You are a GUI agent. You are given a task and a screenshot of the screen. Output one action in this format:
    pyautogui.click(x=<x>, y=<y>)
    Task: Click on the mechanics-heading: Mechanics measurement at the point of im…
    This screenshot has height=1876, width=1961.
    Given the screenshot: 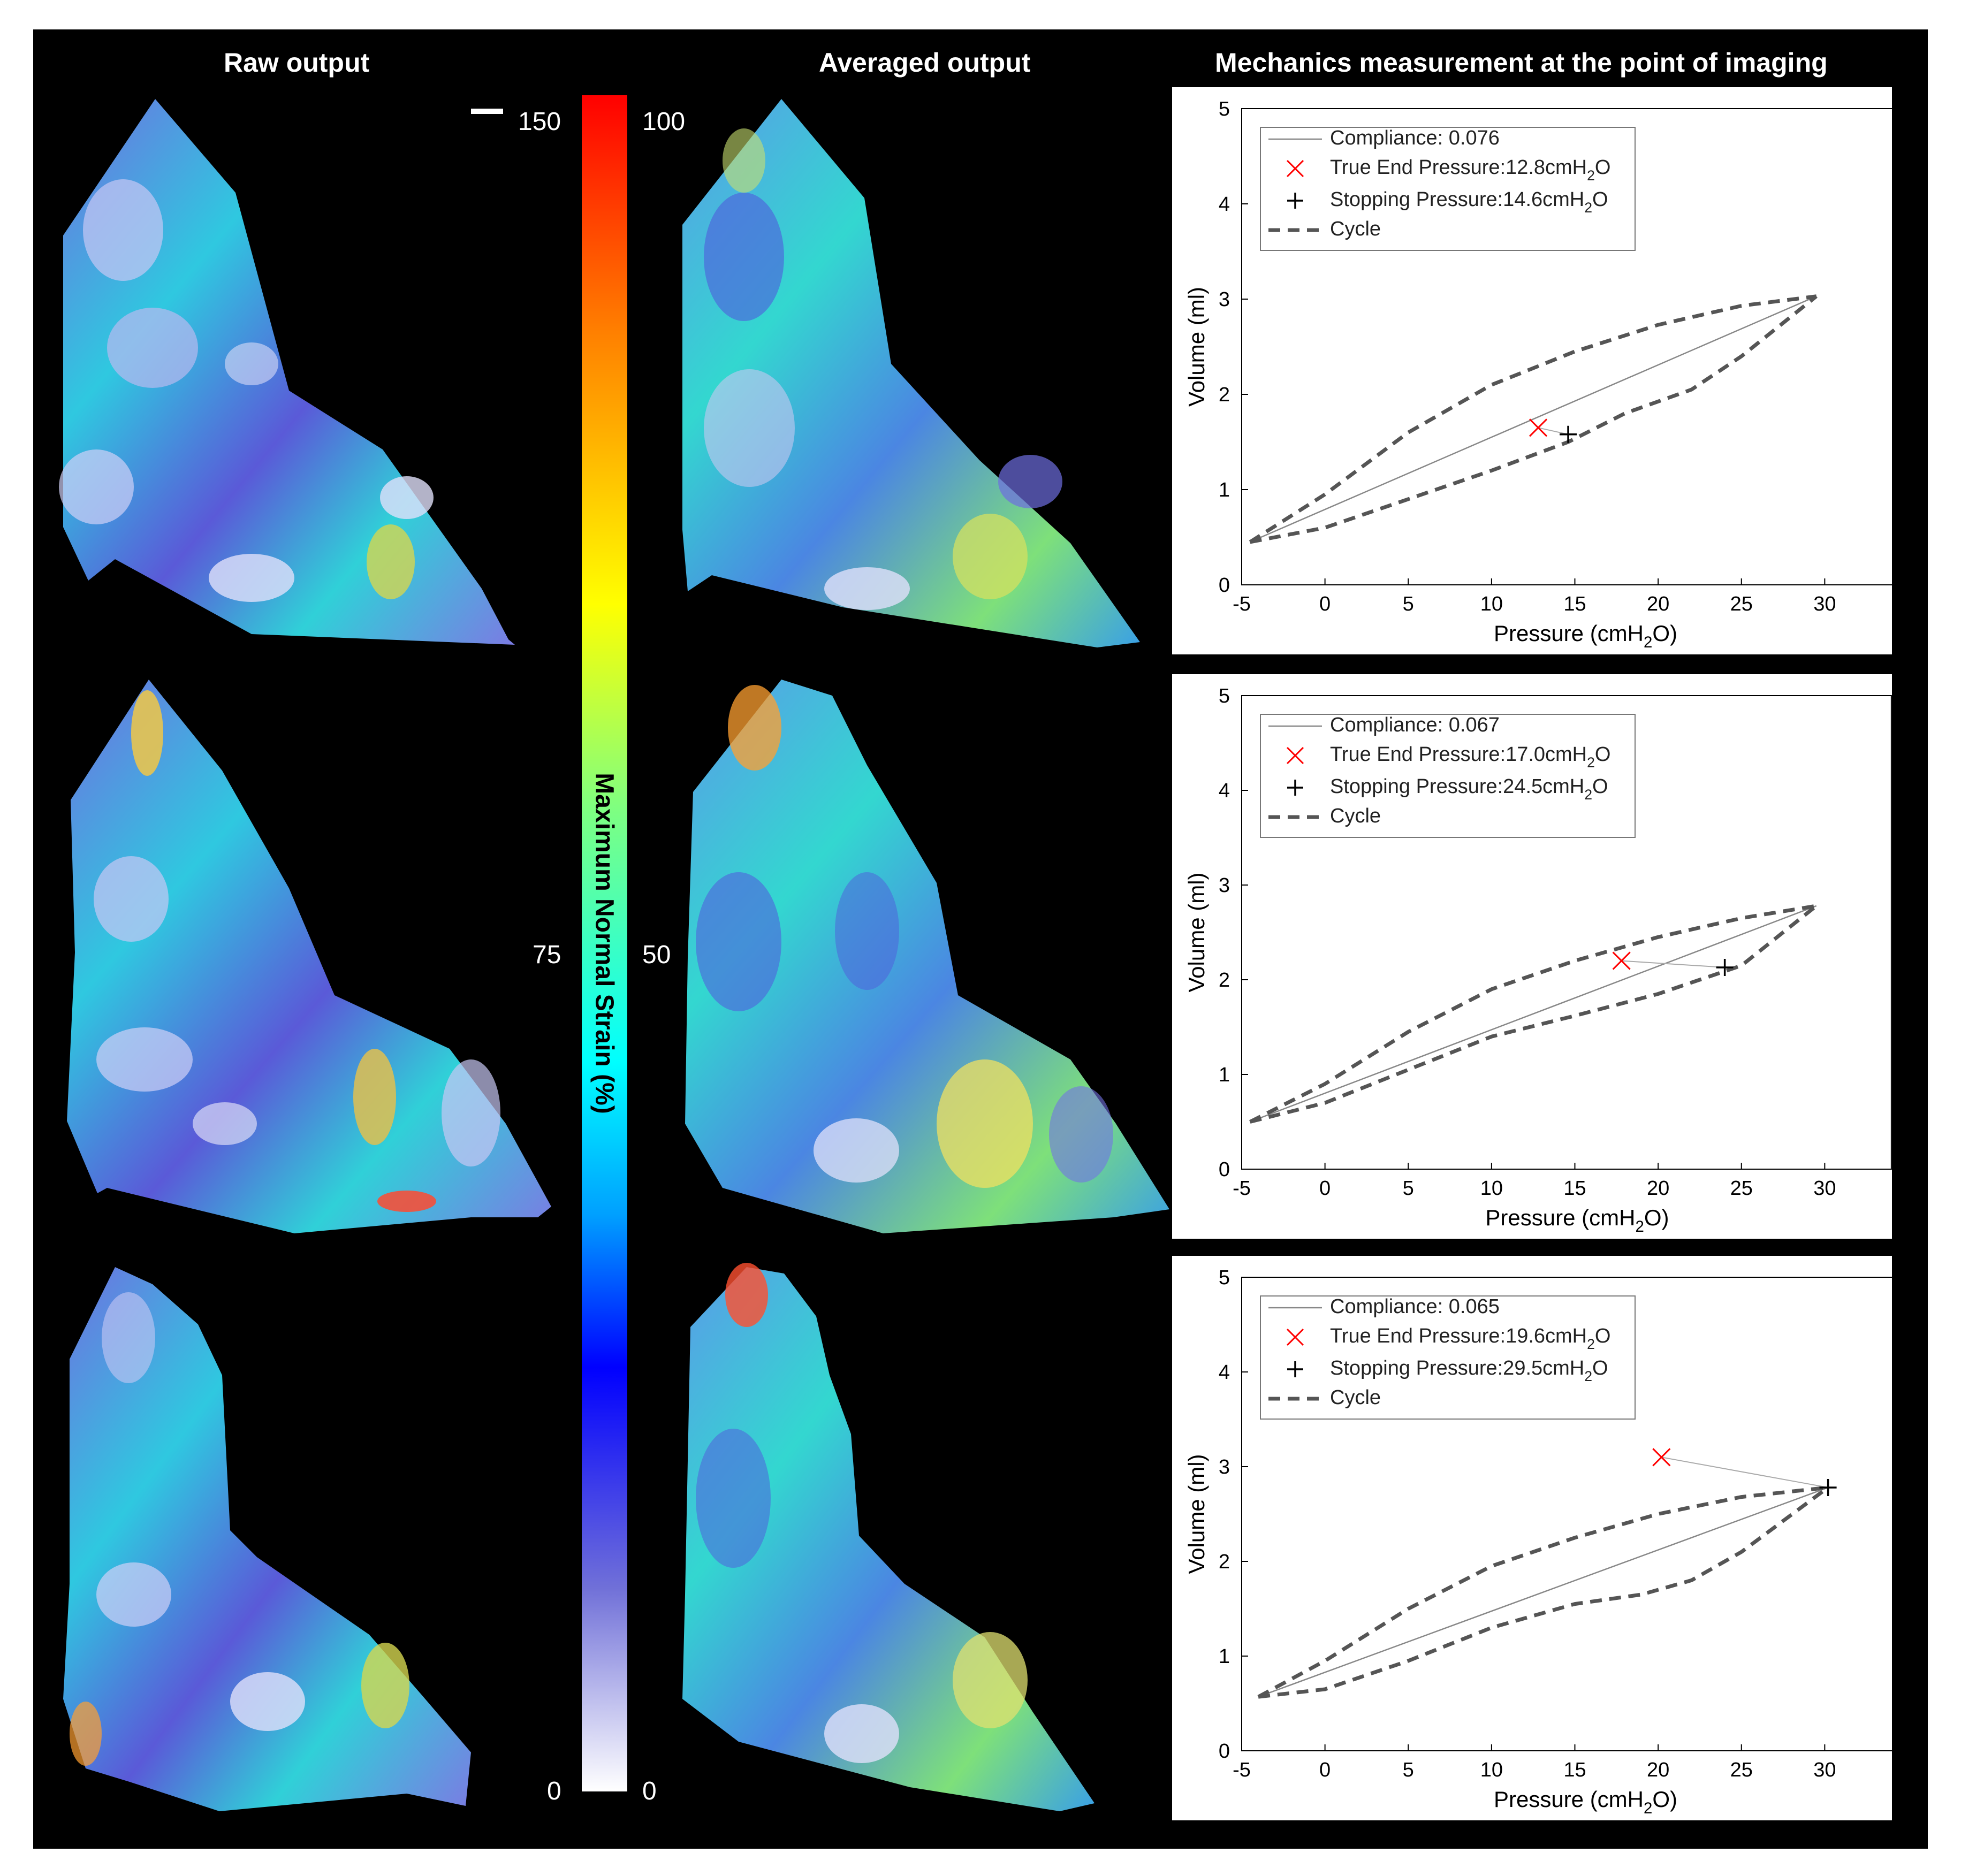 What is the action you would take?
    pyautogui.click(x=1521, y=63)
    